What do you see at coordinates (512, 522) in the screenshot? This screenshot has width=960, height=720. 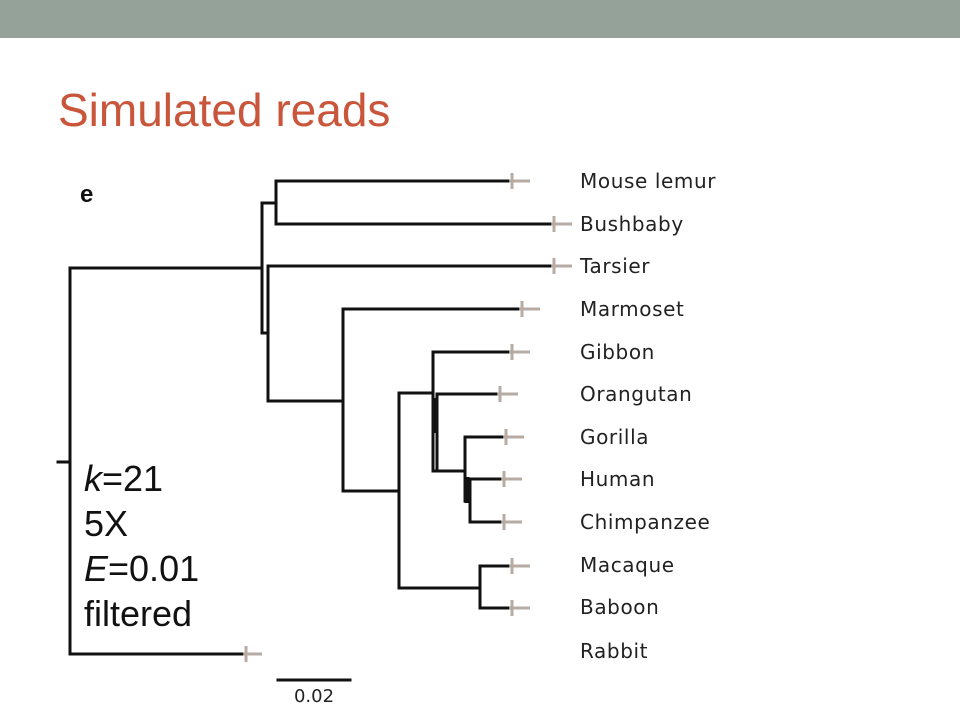 I see `tip-marker-chimpanzee` at bounding box center [512, 522].